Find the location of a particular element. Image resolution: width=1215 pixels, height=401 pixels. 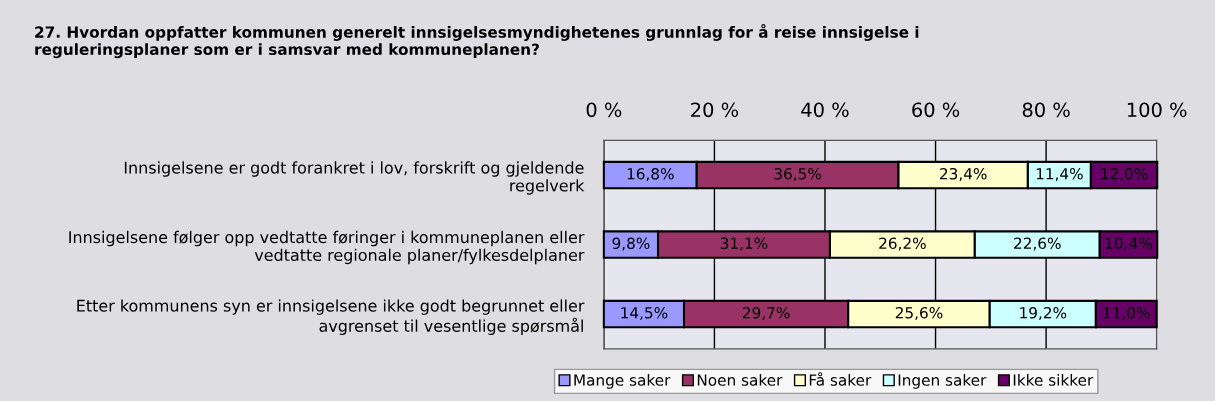

data-label: 23,4% is located at coordinates (963, 174).